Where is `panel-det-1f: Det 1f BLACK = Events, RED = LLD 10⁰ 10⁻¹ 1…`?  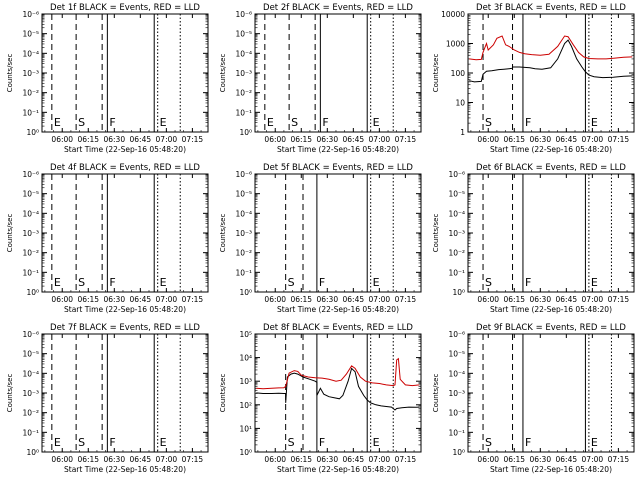 panel-det-1f: Det 1f BLACK = Events, RED = LLD 10⁰ 10⁻¹ 1… is located at coordinates (107, 78).